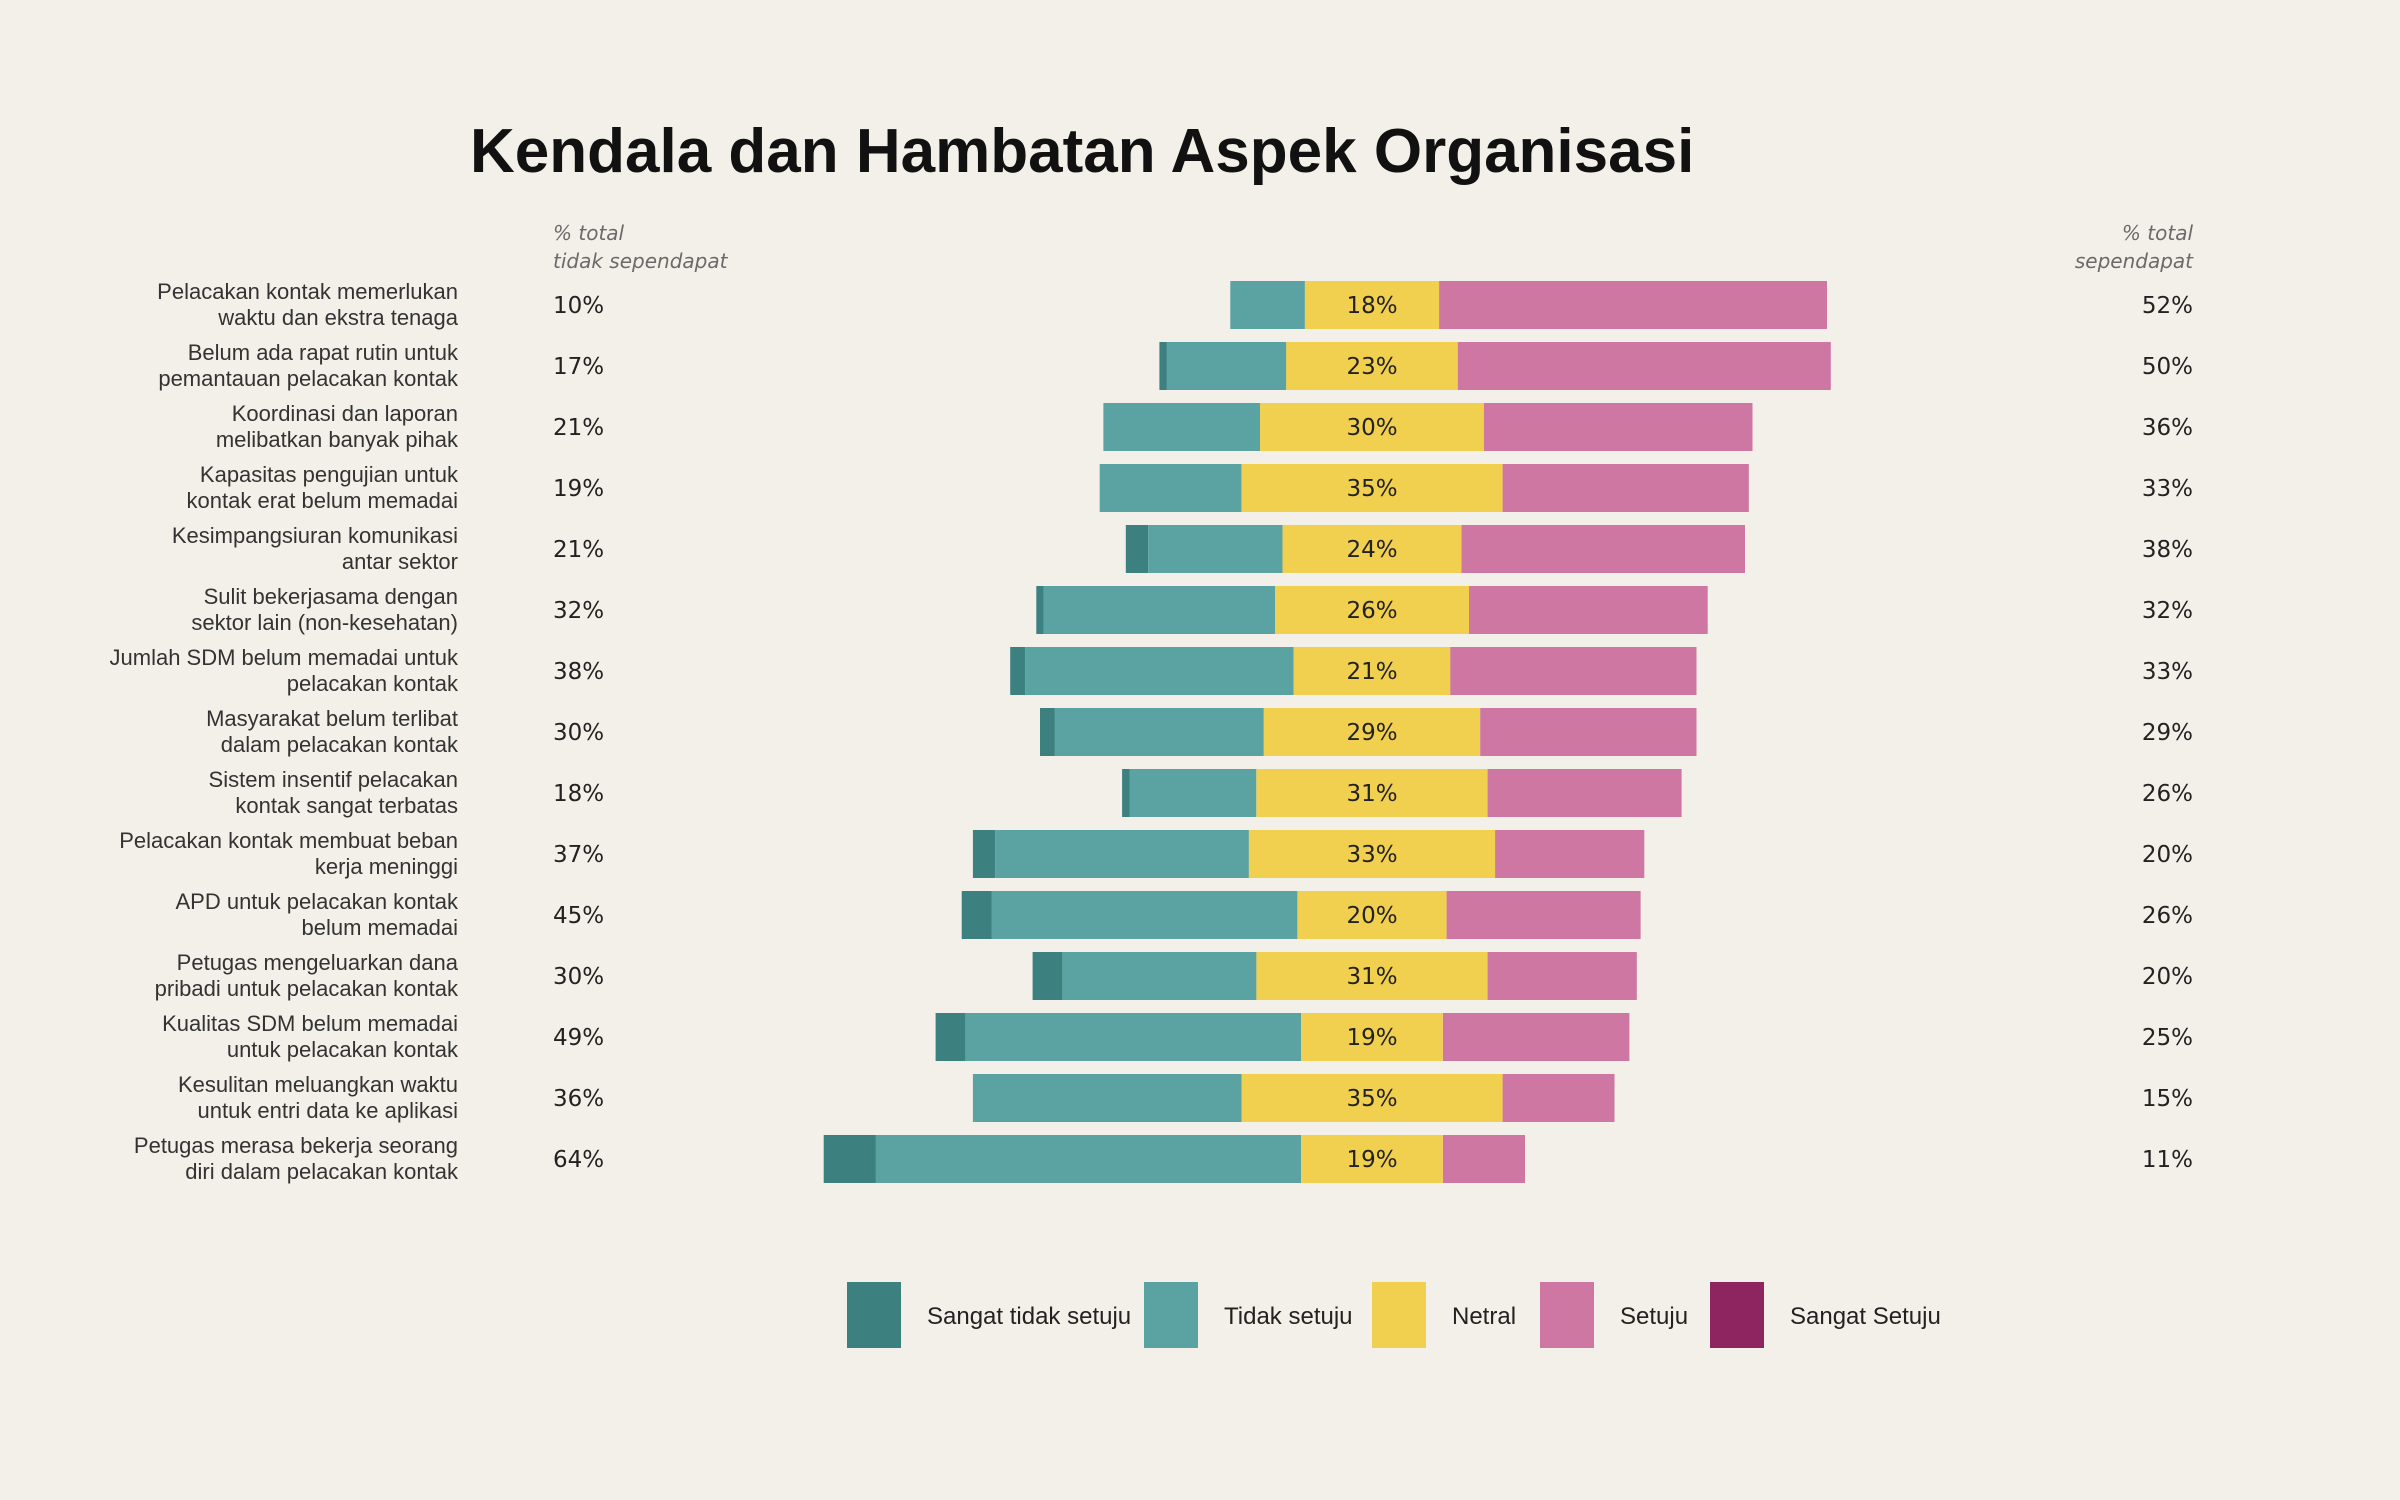 This screenshot has width=2400, height=1500. Describe the element at coordinates (1484, 1316) in the screenshot. I see `legend-label: Netral` at that location.